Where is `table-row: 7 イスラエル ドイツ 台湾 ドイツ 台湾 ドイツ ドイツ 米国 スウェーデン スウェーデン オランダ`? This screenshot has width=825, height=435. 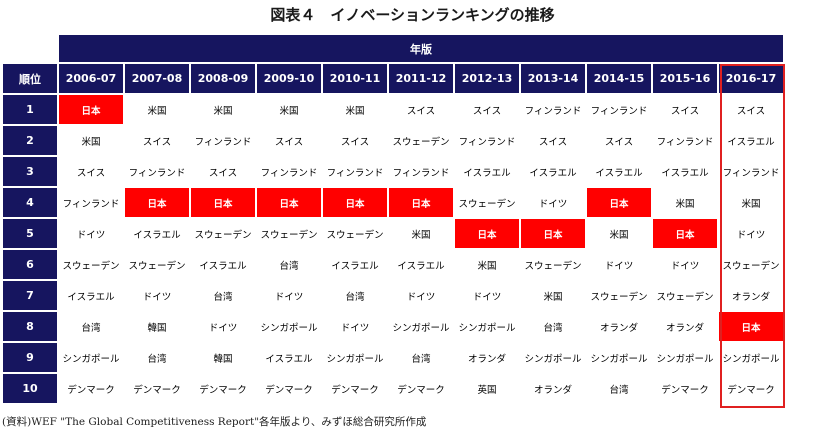
table-row: 7 イスラエル ドイツ 台湾 ドイツ 台湾 ドイツ ドイツ 米国 スウェーデン スウェーデン オランダ is located at coordinates (393, 295).